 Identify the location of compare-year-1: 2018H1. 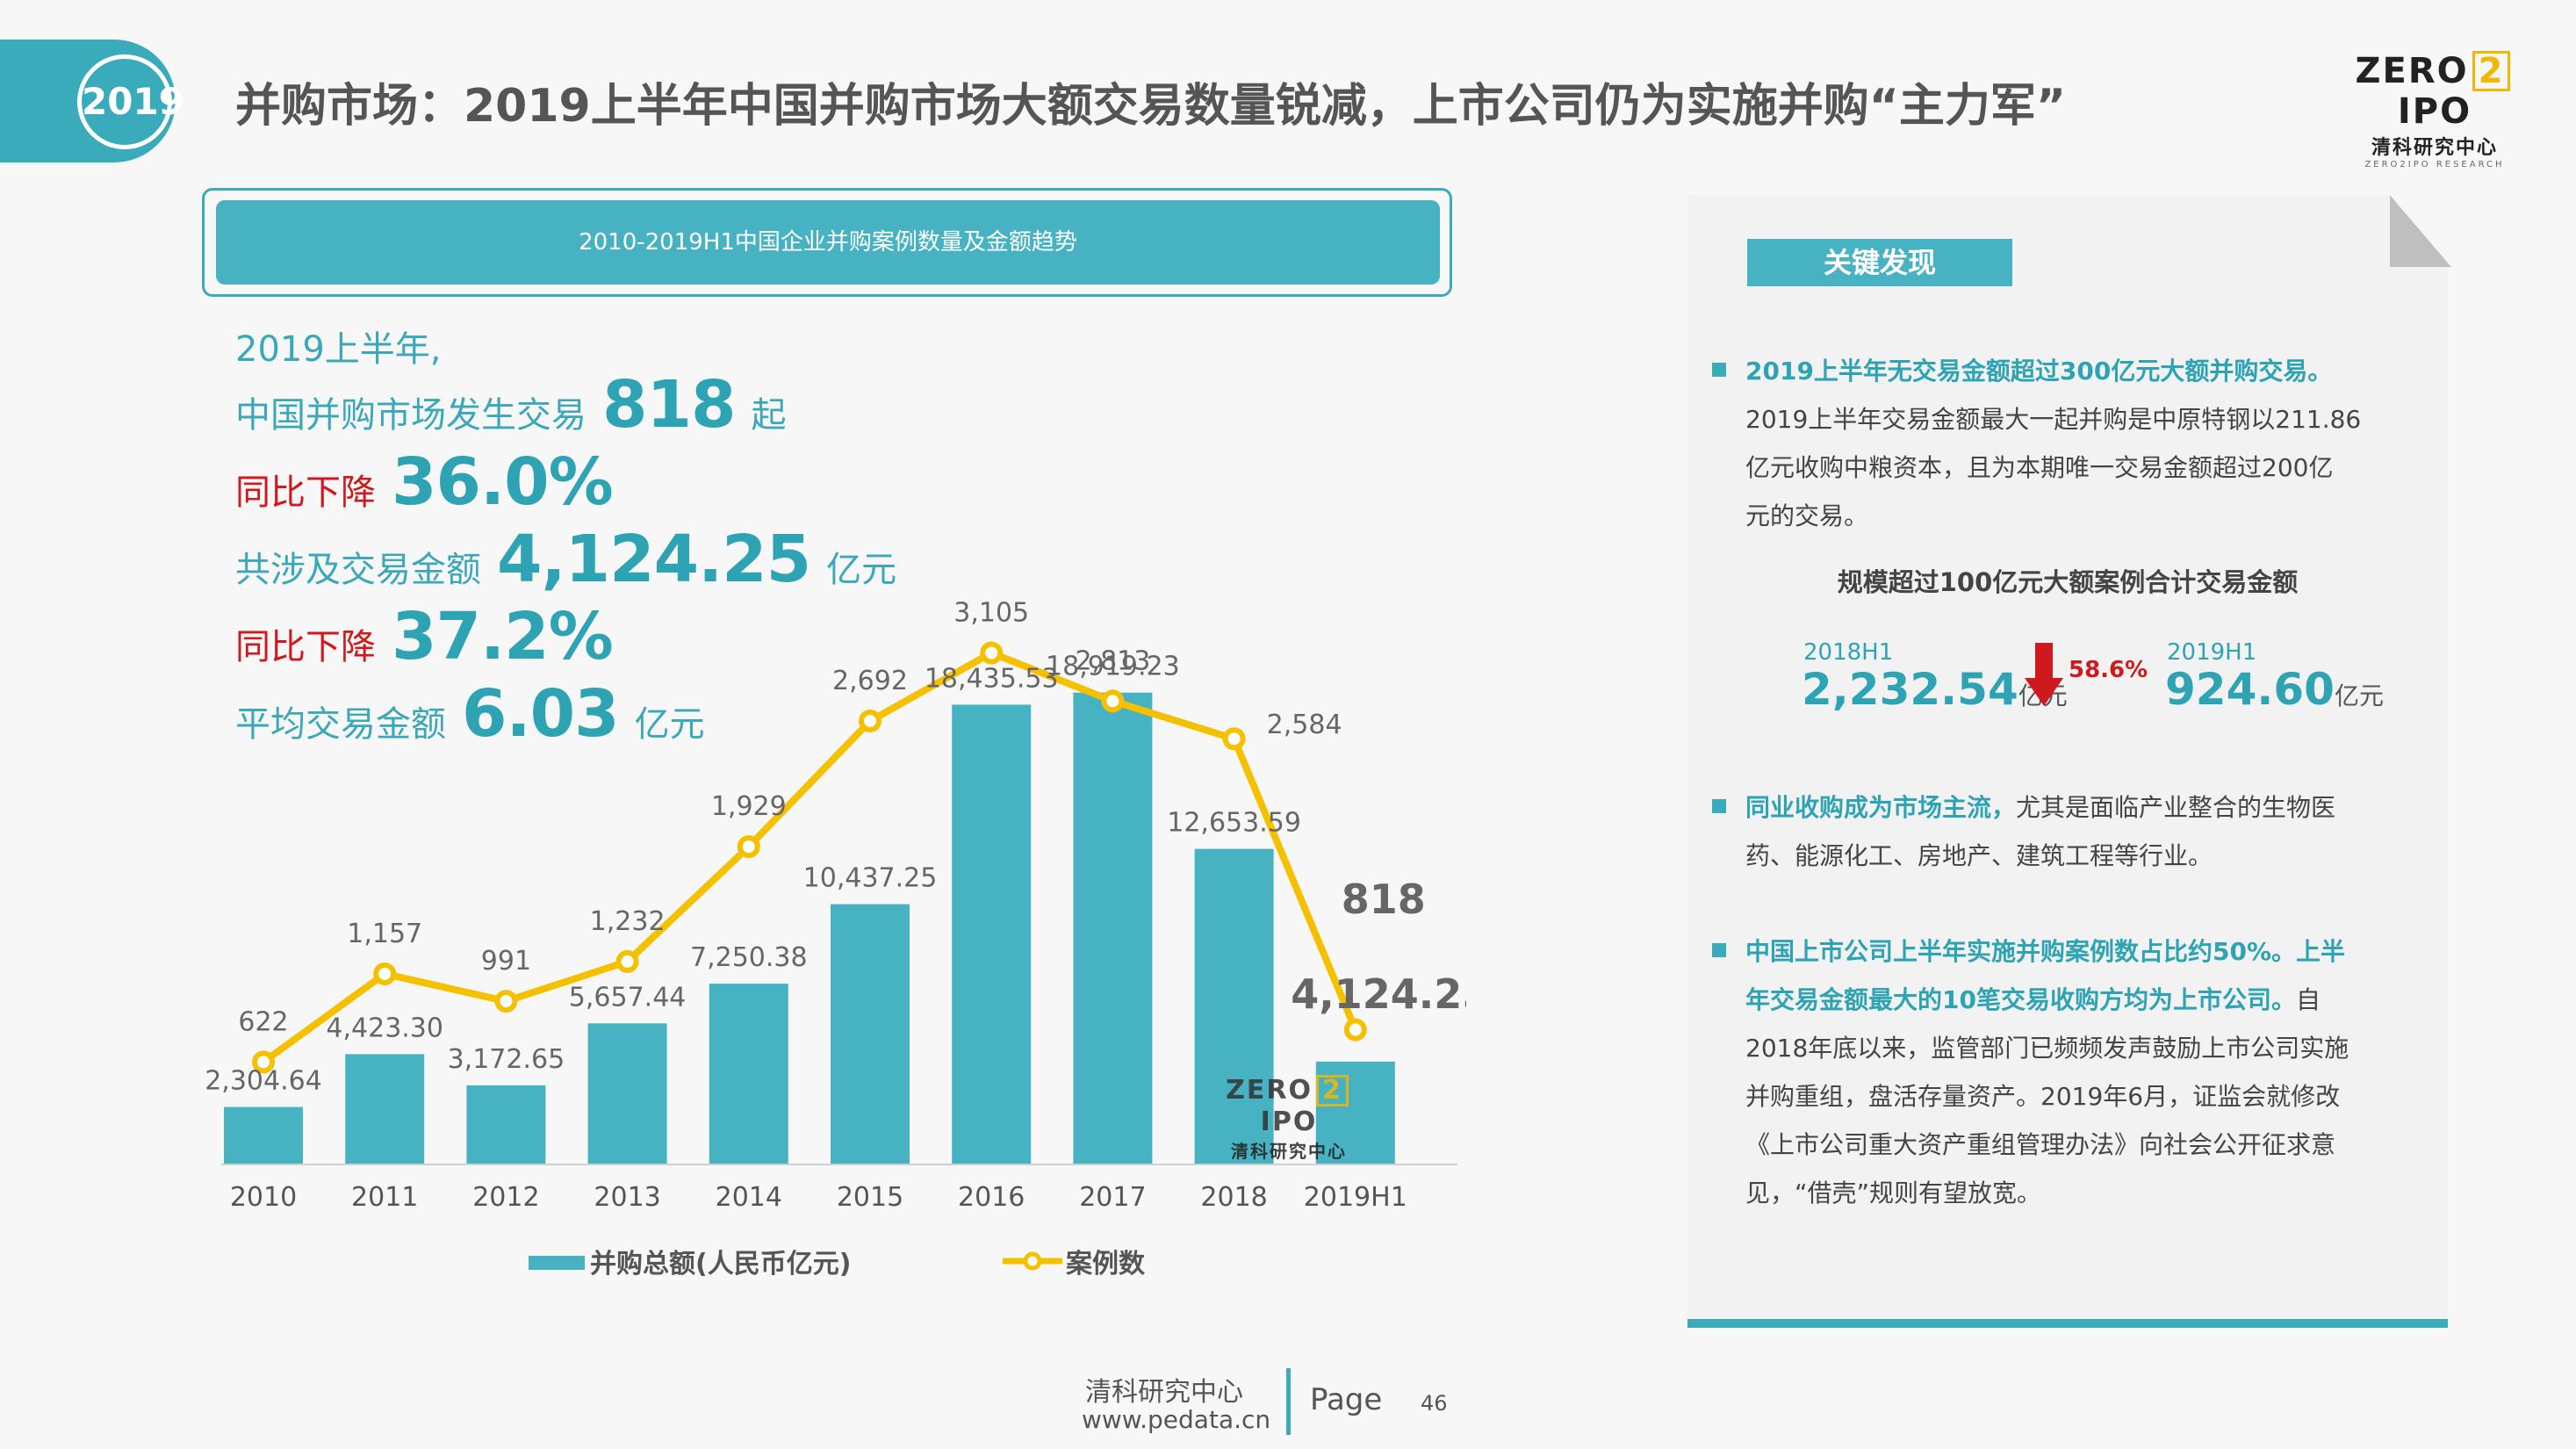
(1848, 652).